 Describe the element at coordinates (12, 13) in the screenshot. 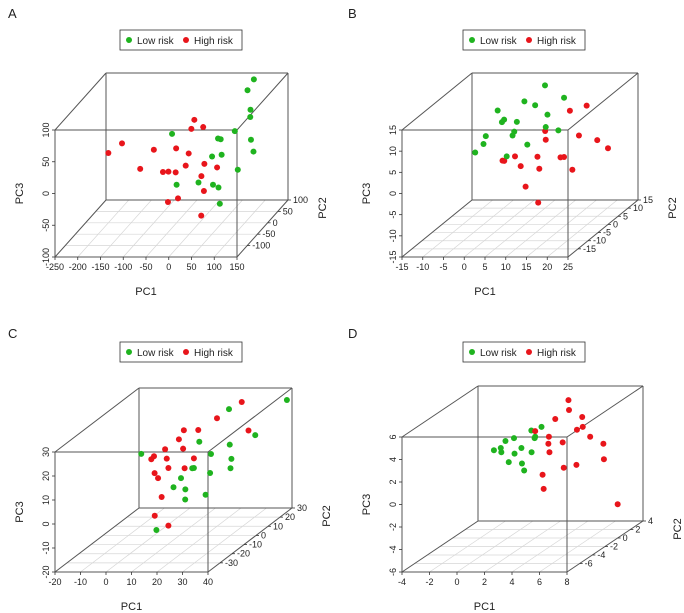

I see `panel-label: A` at that location.